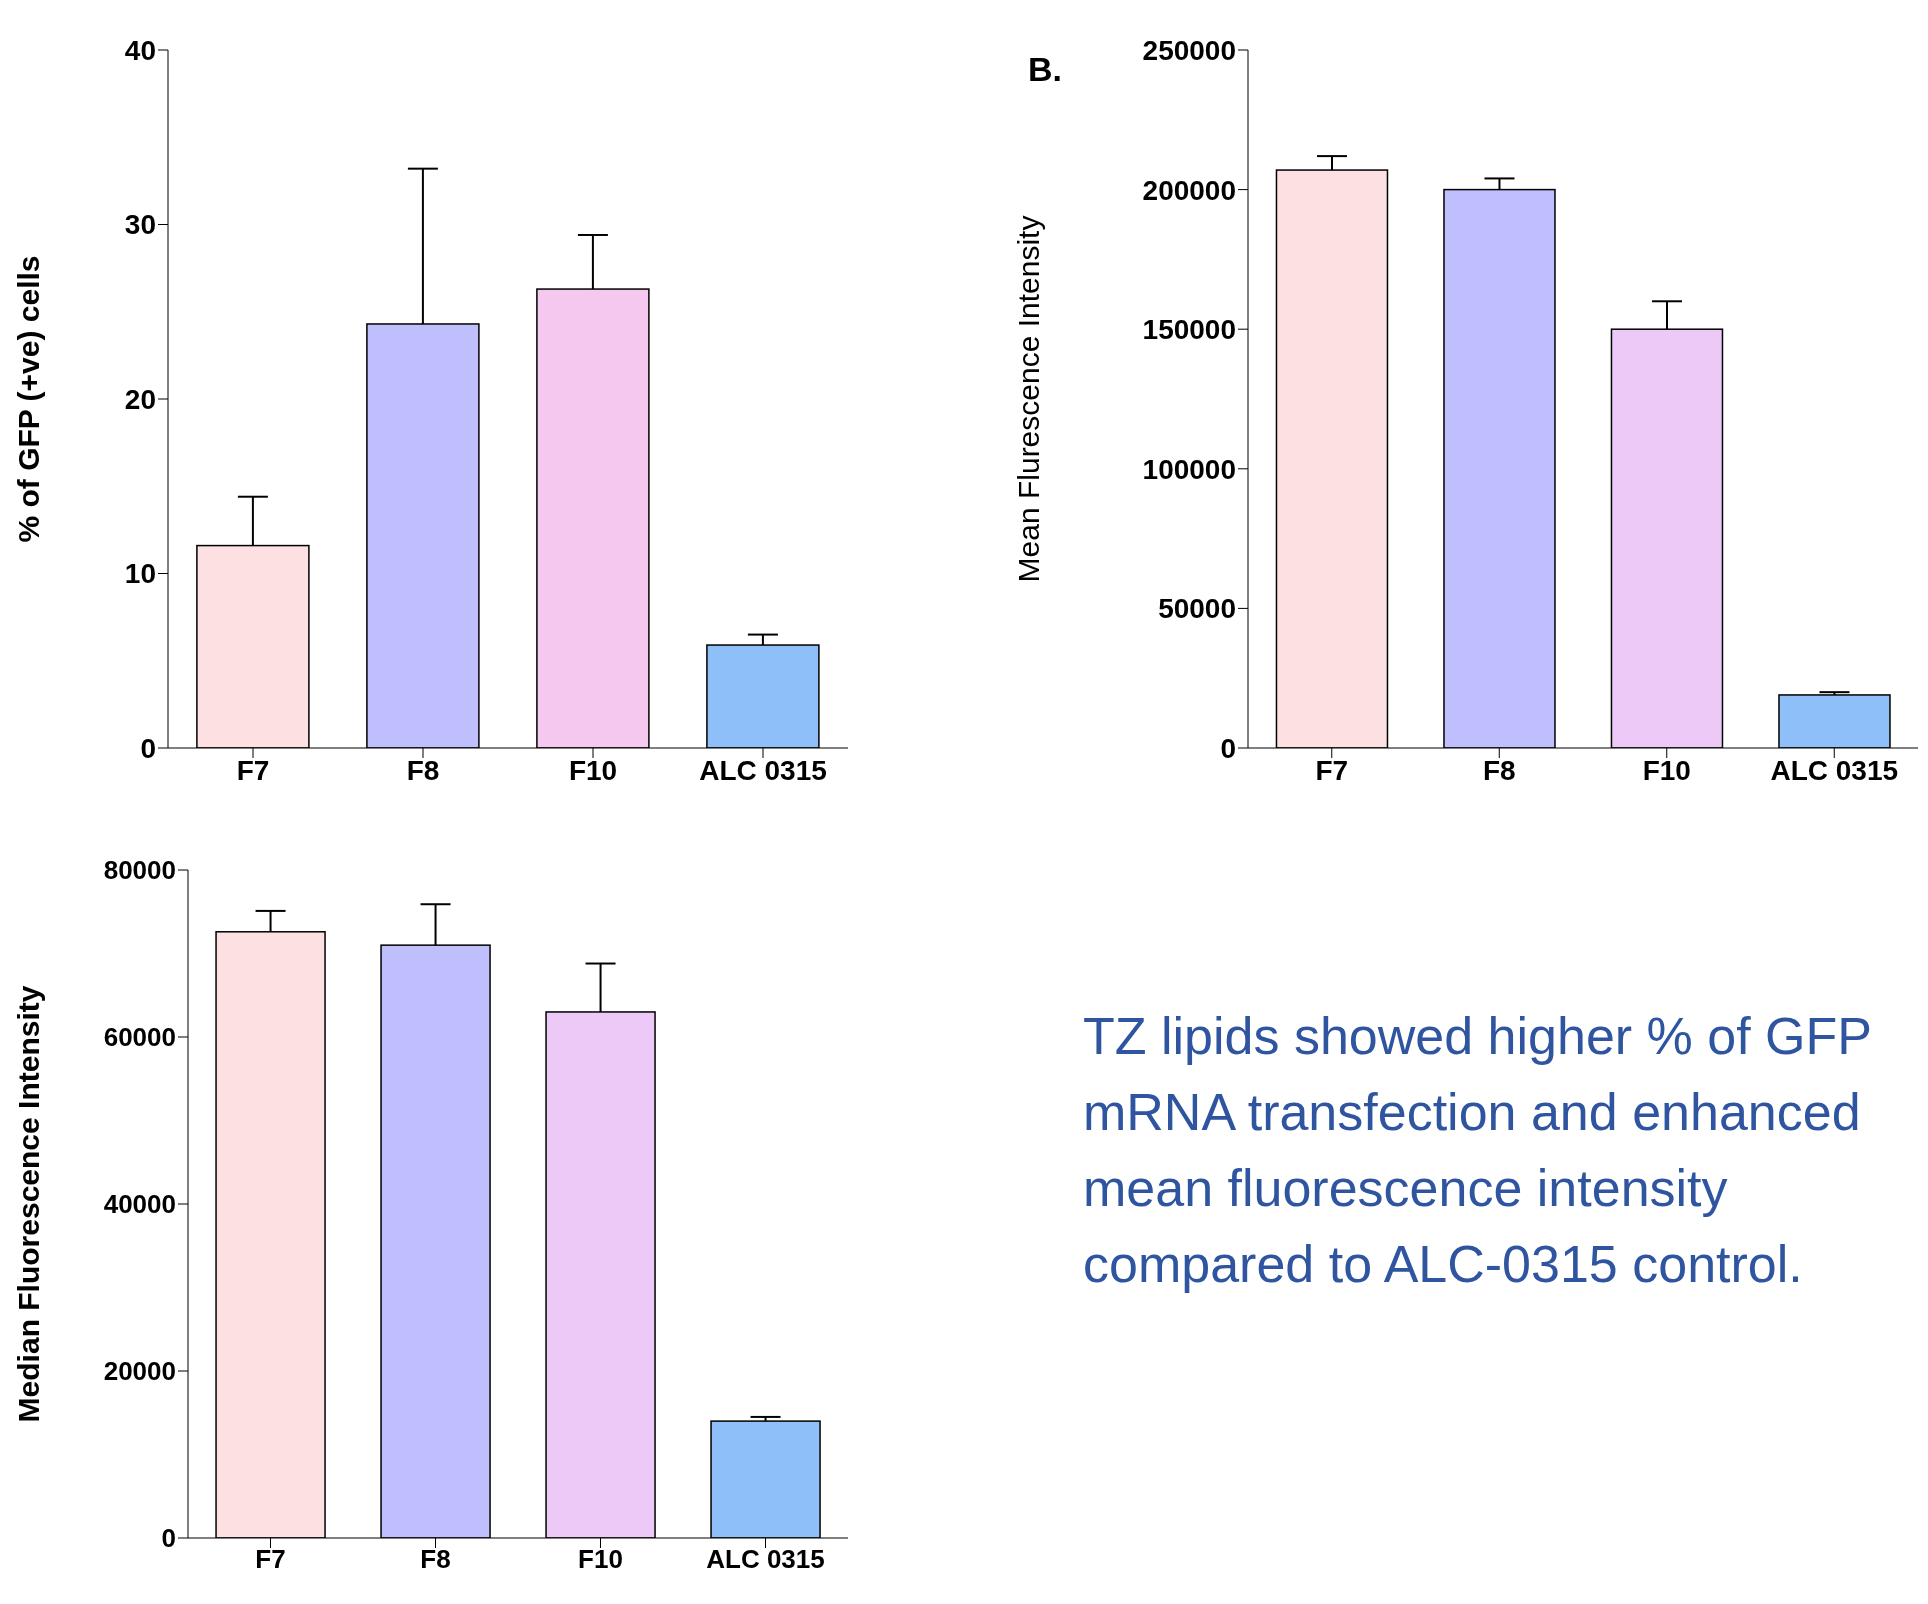 The width and height of the screenshot is (1928, 1604). I want to click on y-tick-label: 50000, so click(1197, 609).